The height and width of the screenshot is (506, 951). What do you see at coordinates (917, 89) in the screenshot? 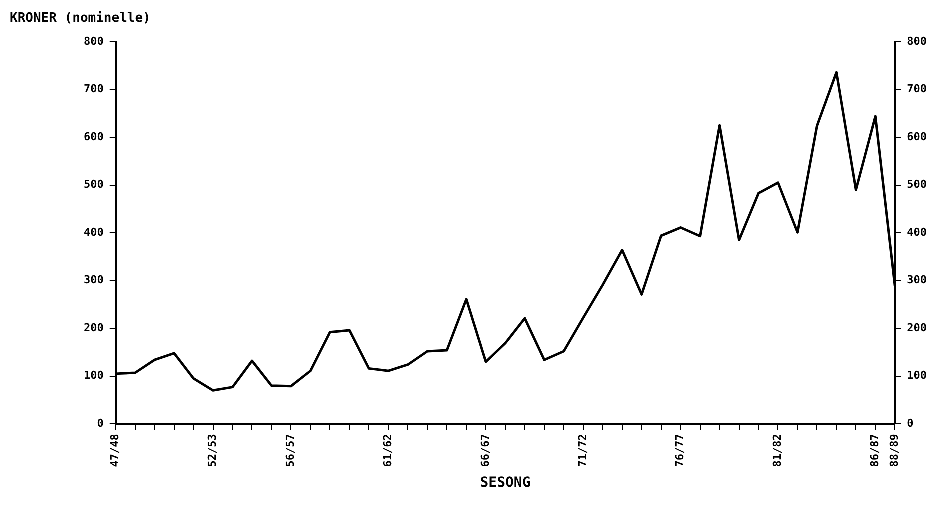
I see `y2-tick-label: 700` at bounding box center [917, 89].